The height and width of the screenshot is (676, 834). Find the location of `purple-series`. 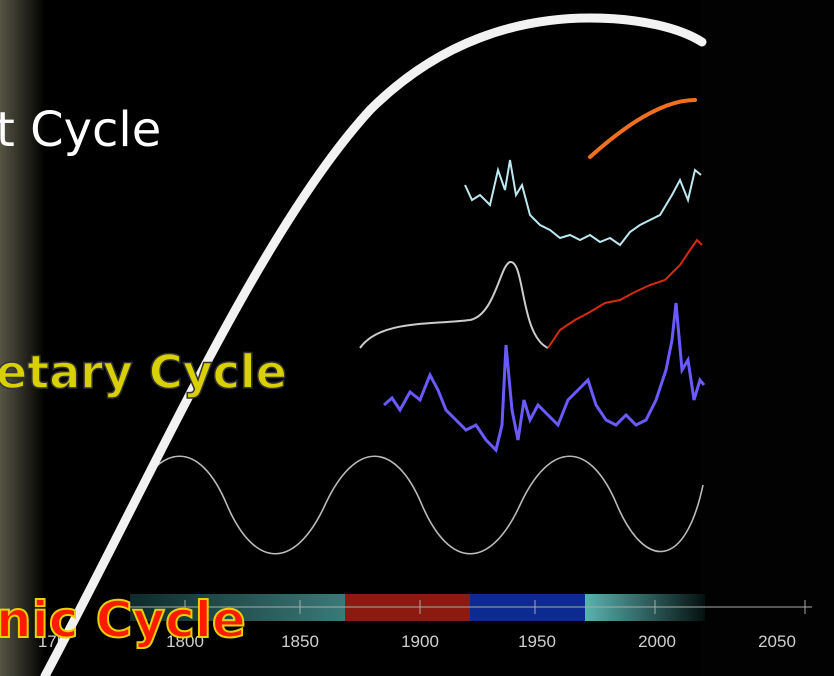

purple-series is located at coordinates (544, 377).